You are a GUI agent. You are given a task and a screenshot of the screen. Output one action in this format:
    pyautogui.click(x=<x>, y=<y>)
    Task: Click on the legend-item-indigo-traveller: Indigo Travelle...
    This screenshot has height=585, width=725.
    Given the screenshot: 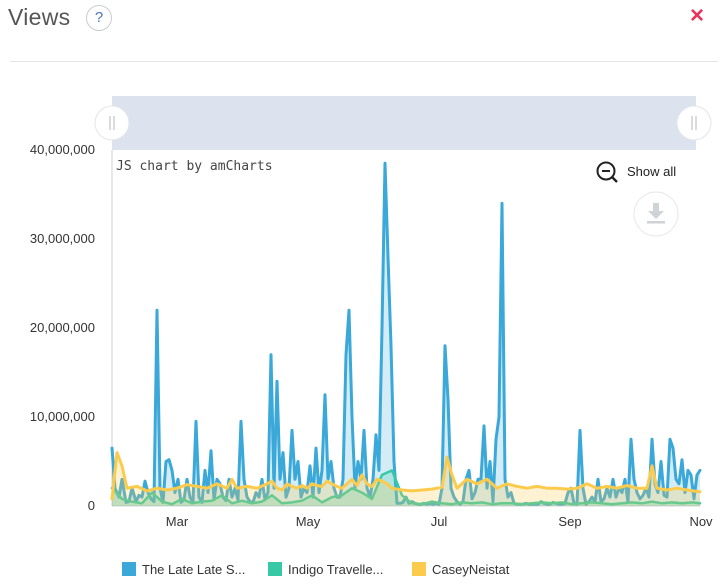 What is the action you would take?
    pyautogui.click(x=325, y=569)
    